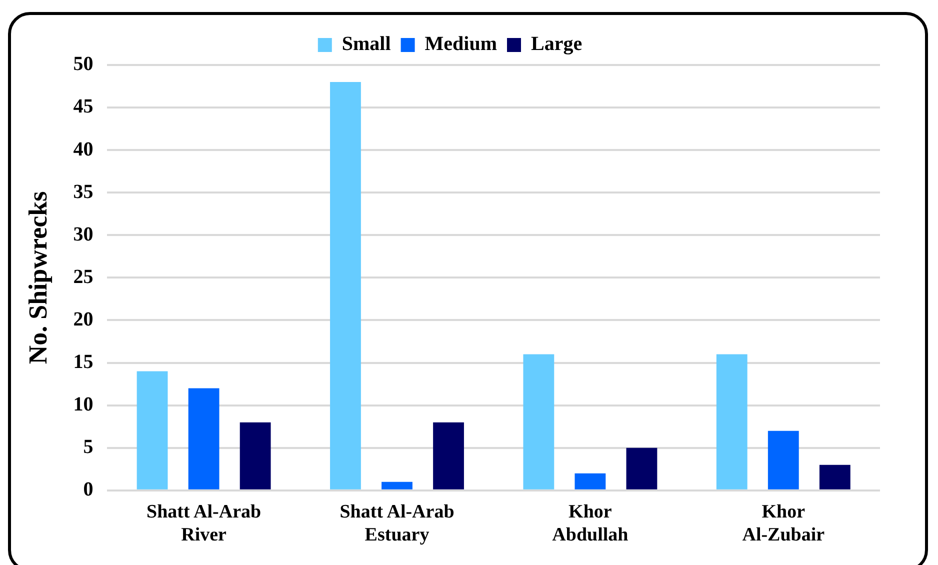 This screenshot has height=565, width=938. I want to click on y-tick-label: 0, so click(88, 489).